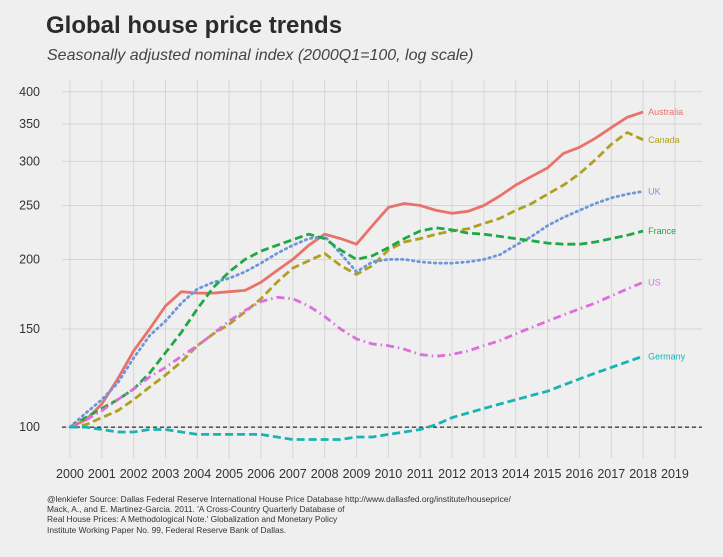 The width and height of the screenshot is (723, 557). I want to click on x-tick-label: 2013, so click(484, 474).